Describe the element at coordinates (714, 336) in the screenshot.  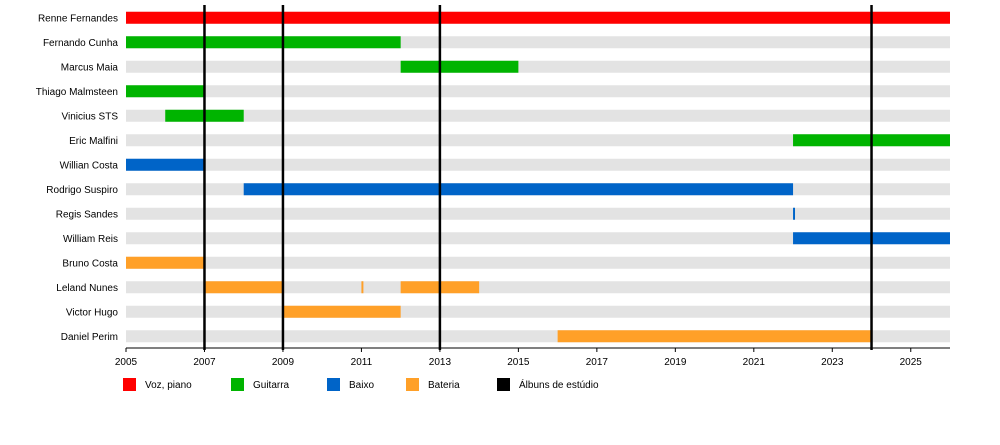
I see `bar-daniel-perim-drums` at that location.